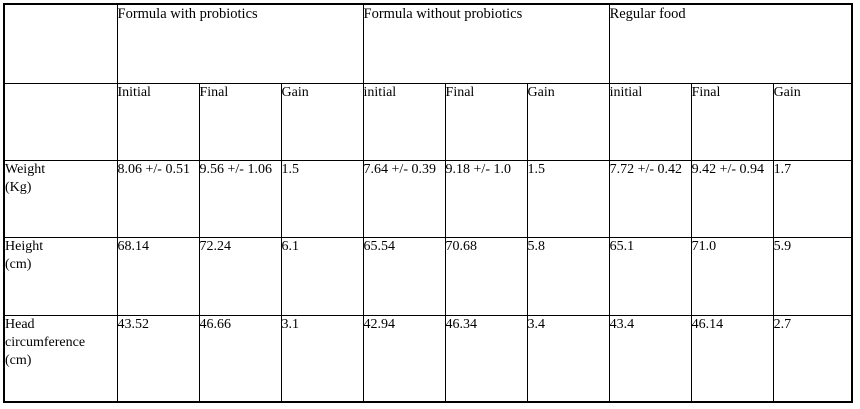  Describe the element at coordinates (404, 357) in the screenshot. I see `data-cell: 42.94` at that location.